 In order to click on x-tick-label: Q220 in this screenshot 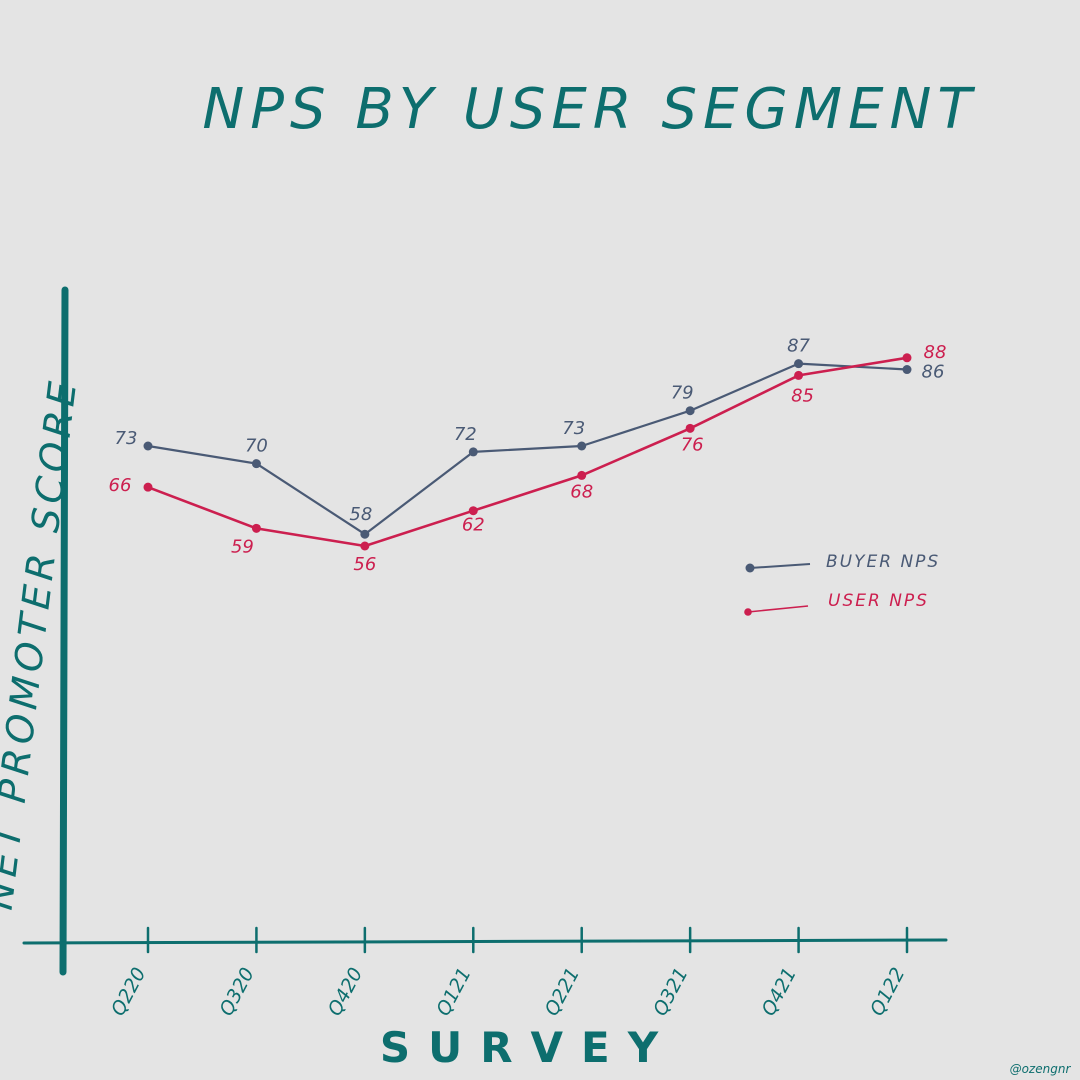, I will do `click(128, 992)`.